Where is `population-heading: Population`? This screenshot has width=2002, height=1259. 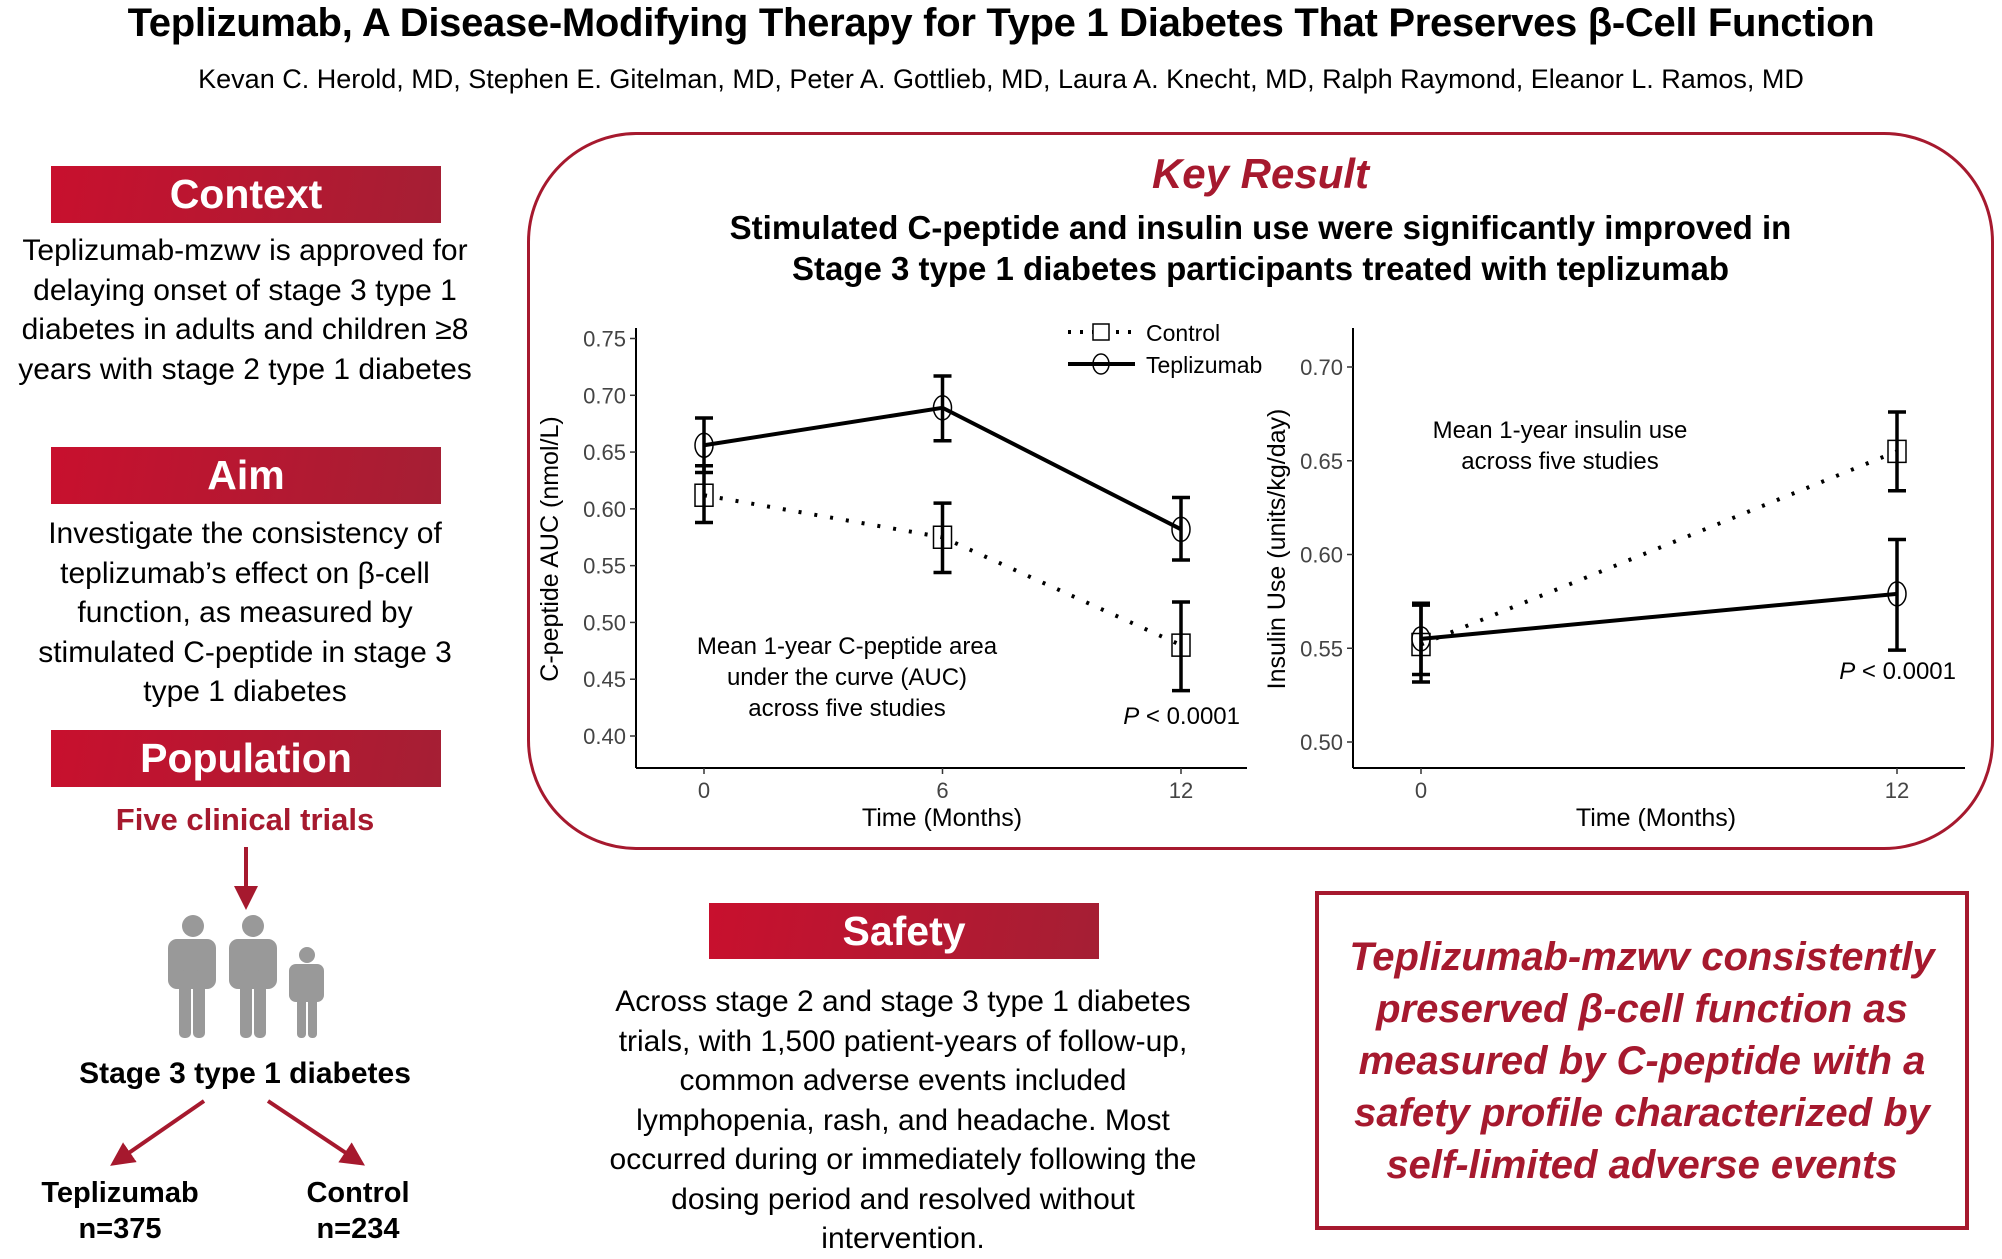
population-heading: Population is located at coordinates (246, 758).